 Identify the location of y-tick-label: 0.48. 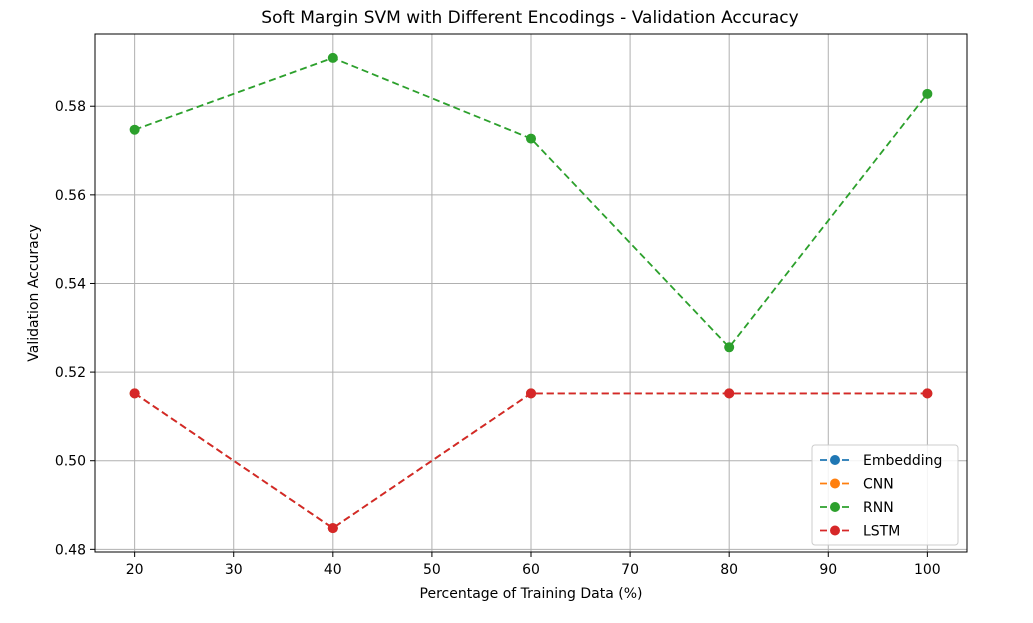
(70, 550).